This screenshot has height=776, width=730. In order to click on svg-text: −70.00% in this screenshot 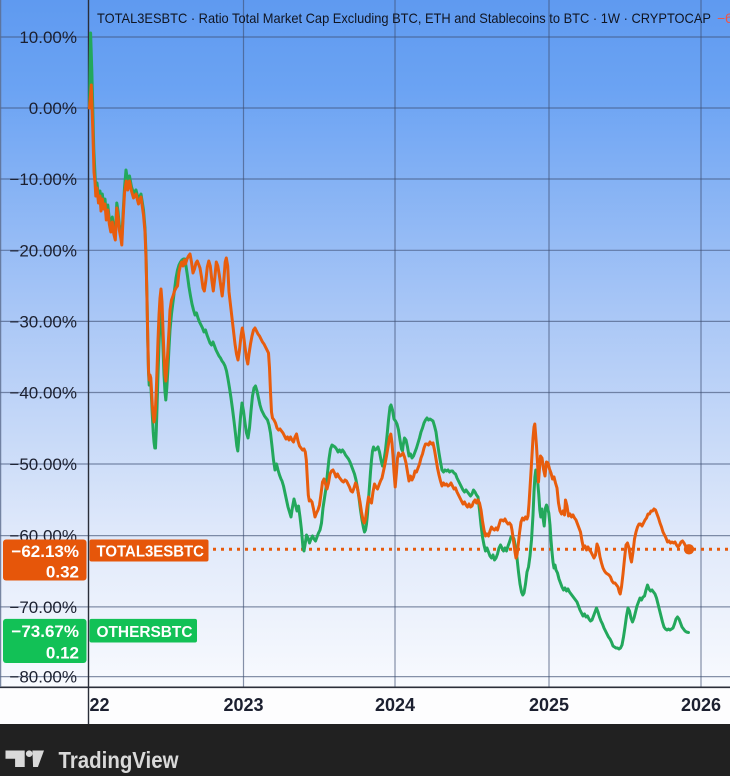, I will do `click(43, 607)`.